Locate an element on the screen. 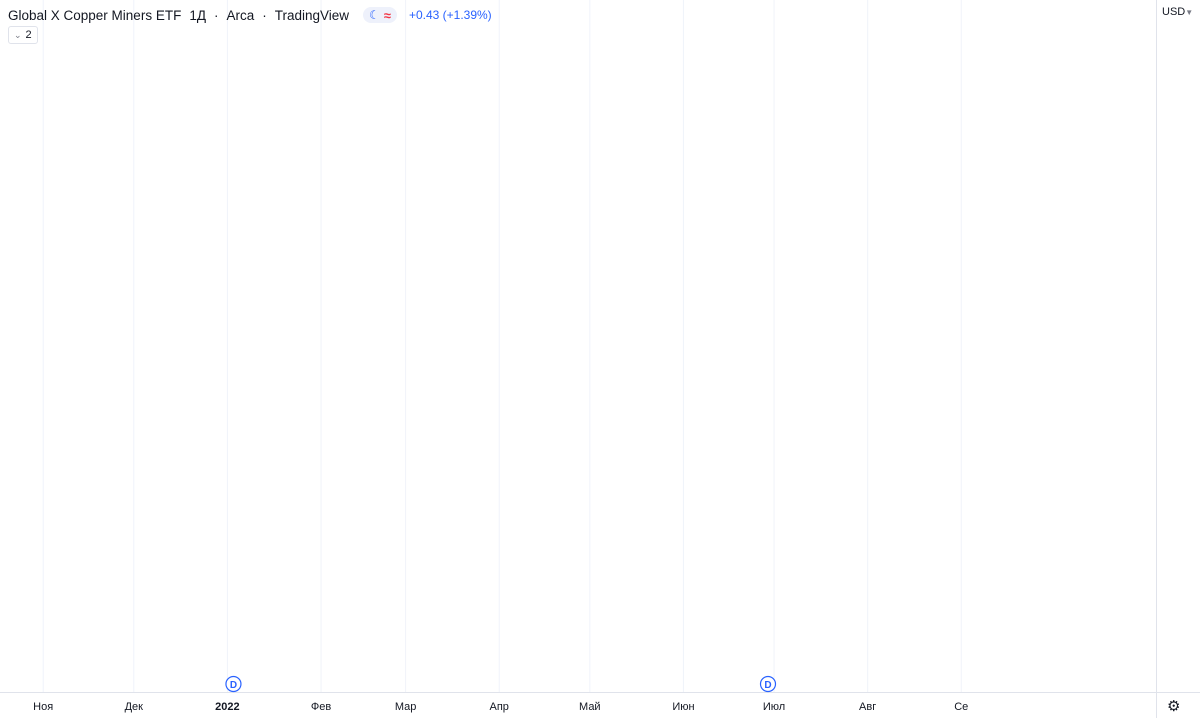 The height and width of the screenshot is (718, 1200). x-tick-label: Авг is located at coordinates (867, 707).